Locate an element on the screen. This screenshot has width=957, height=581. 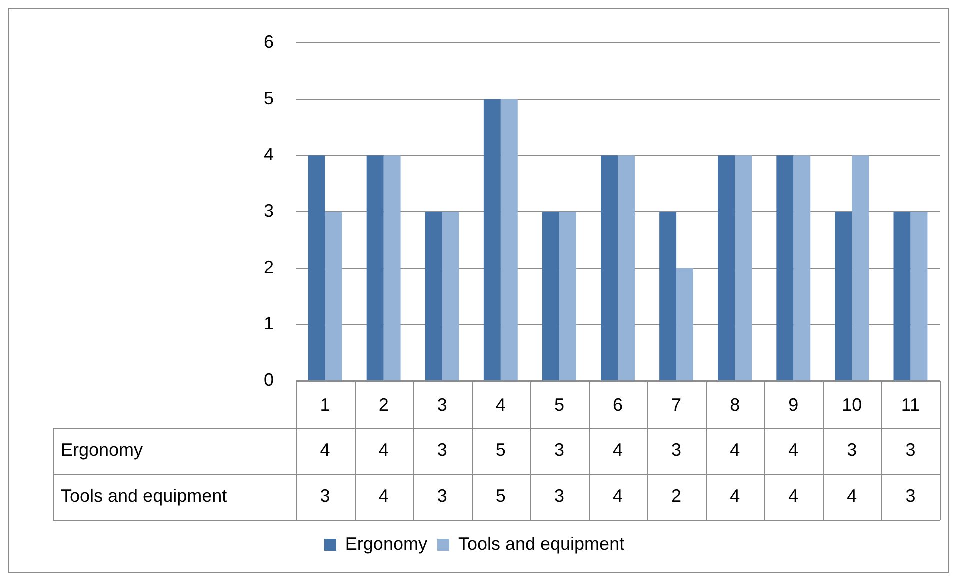
x-tick-label: 8 is located at coordinates (735, 404).